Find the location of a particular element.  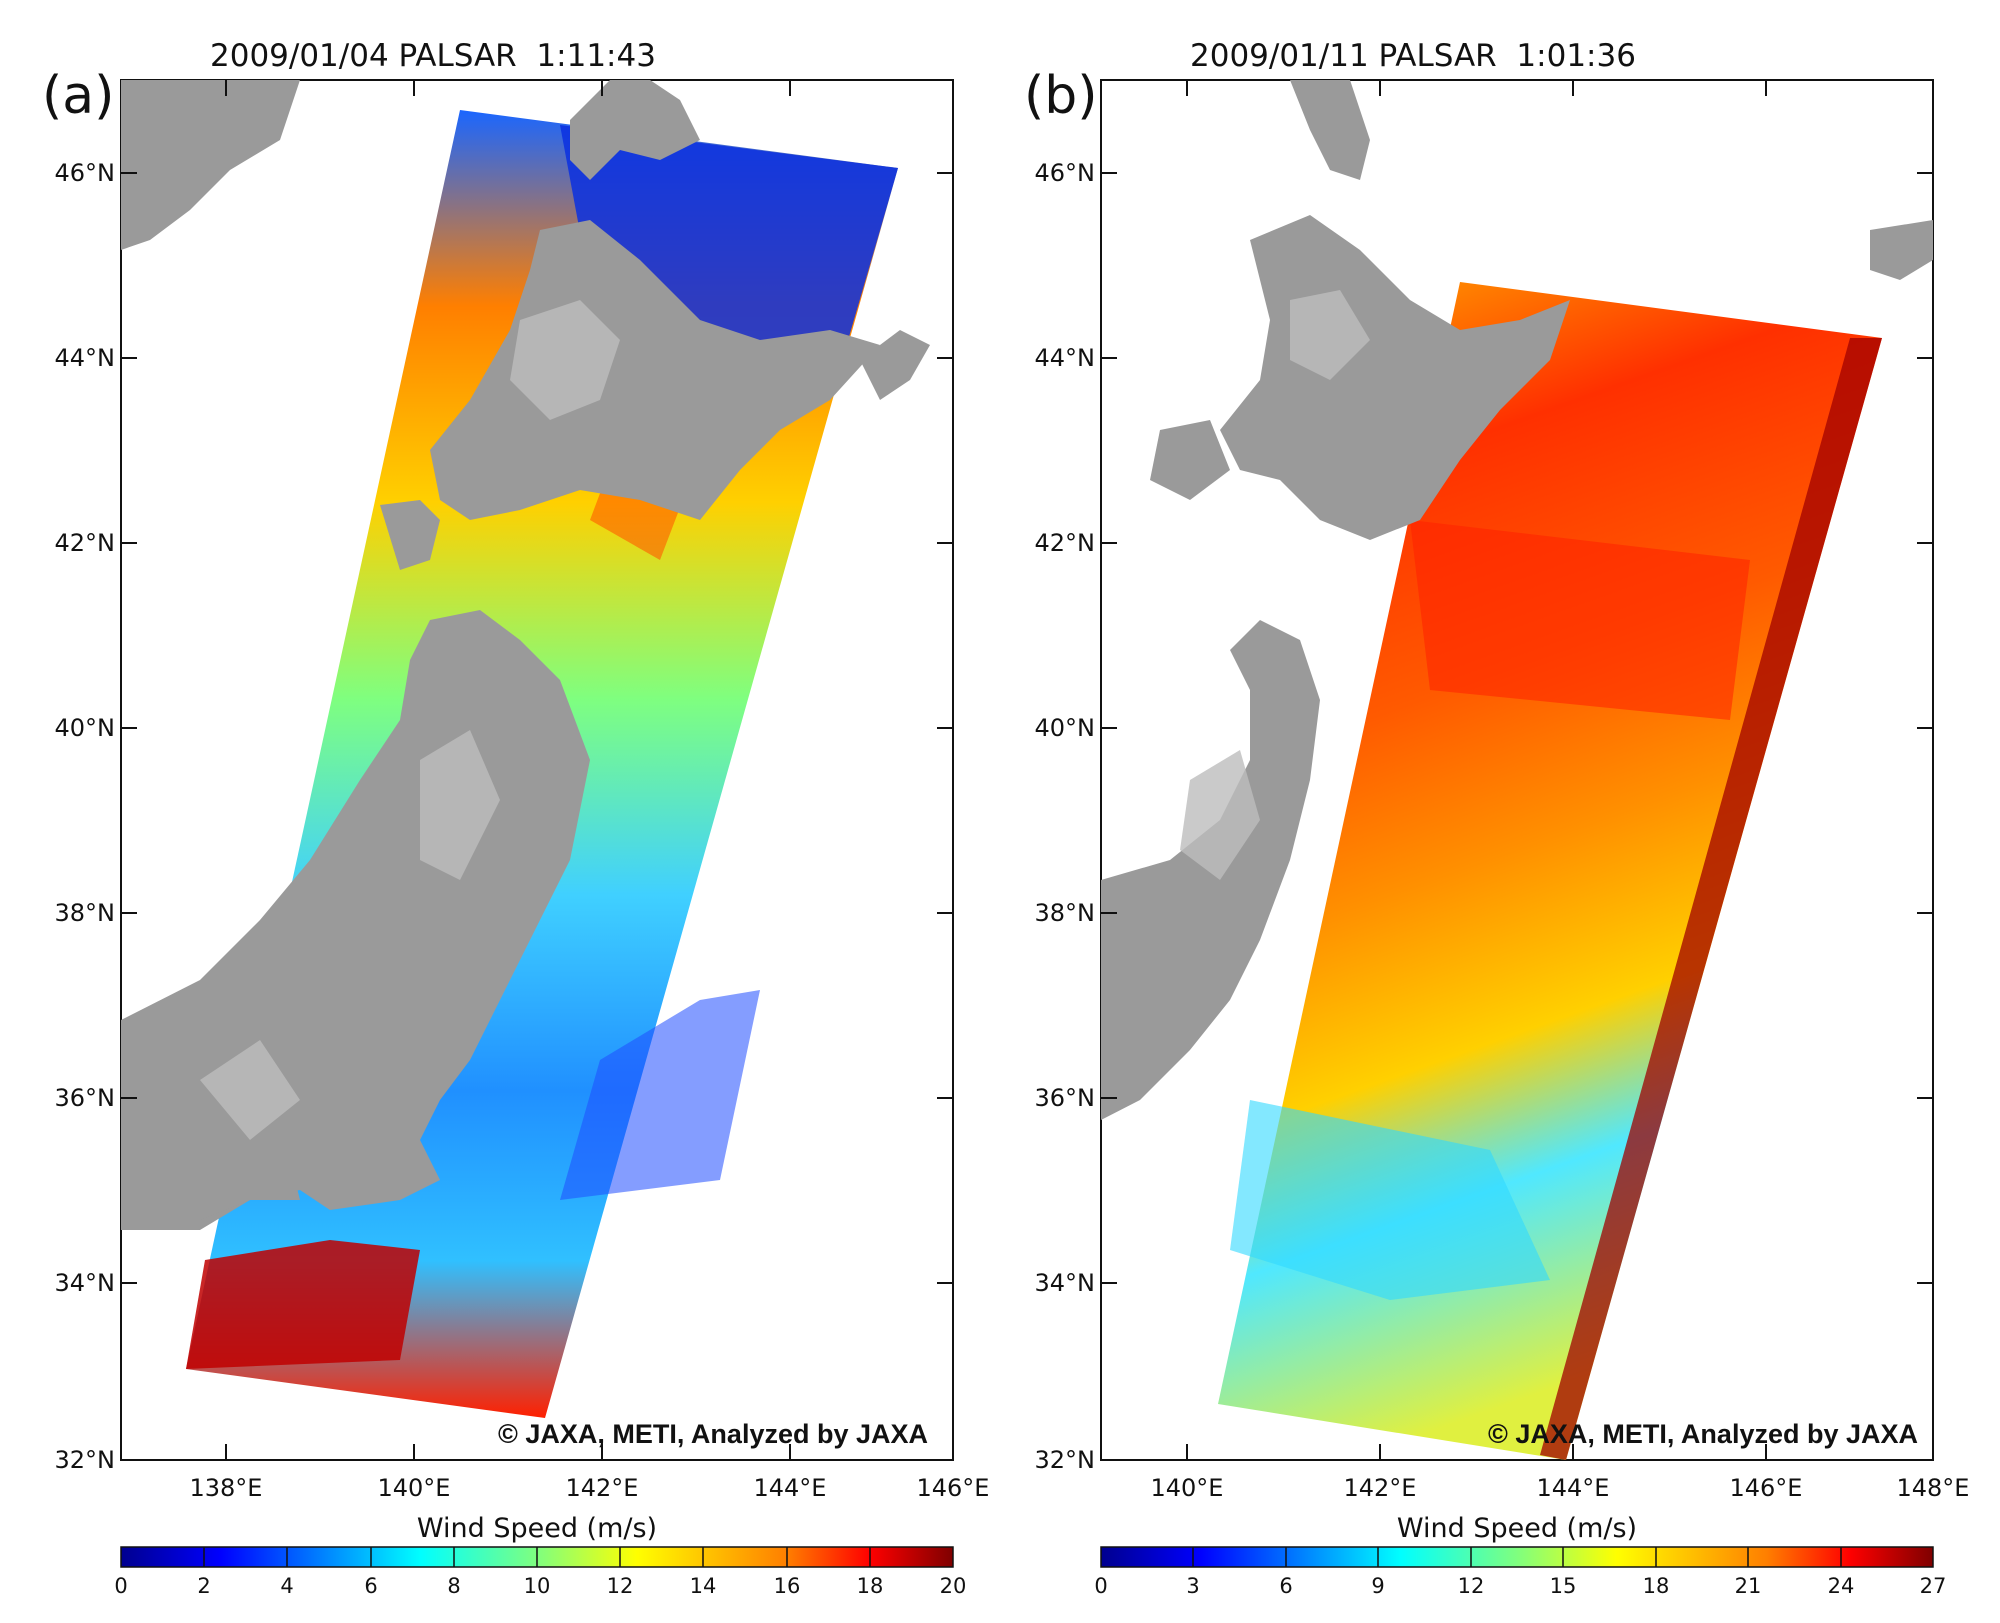

colorbar-tick-label: 4 is located at coordinates (286, 1586).